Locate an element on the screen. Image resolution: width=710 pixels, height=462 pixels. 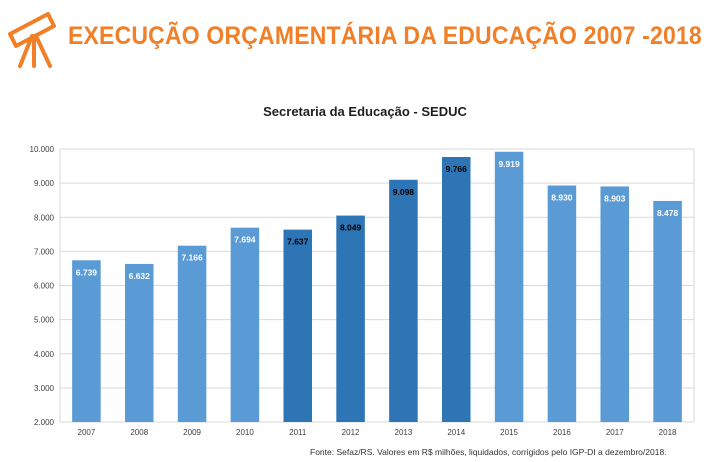
data-label: 8.930 is located at coordinates (562, 198).